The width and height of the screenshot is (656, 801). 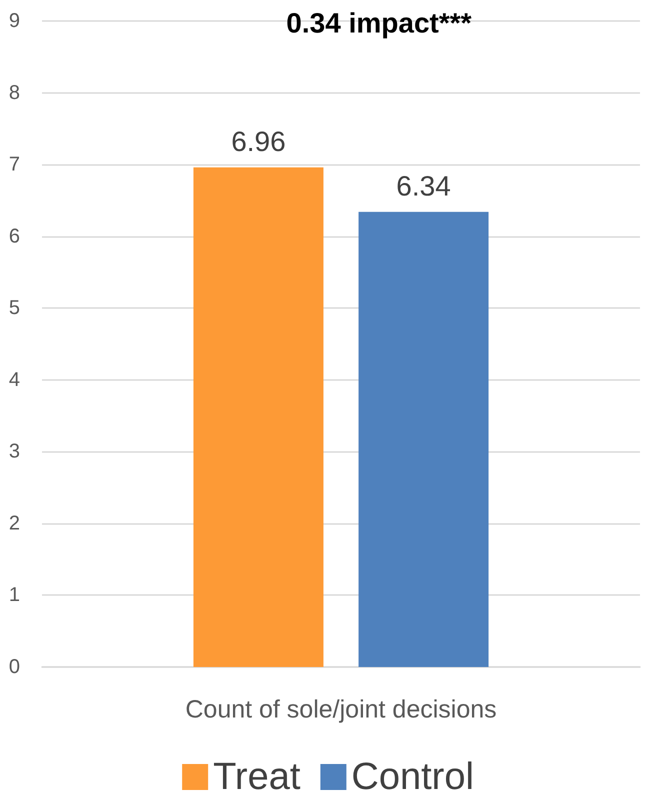 What do you see at coordinates (412, 777) in the screenshot?
I see `legend-label: Control` at bounding box center [412, 777].